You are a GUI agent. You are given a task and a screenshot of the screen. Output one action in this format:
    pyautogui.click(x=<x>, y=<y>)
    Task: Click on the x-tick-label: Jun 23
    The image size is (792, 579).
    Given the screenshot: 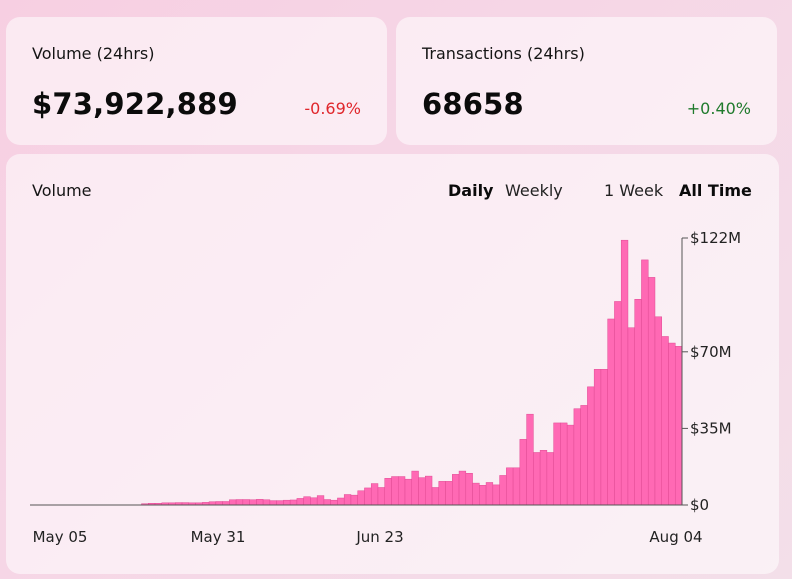 What is the action you would take?
    pyautogui.click(x=379, y=537)
    